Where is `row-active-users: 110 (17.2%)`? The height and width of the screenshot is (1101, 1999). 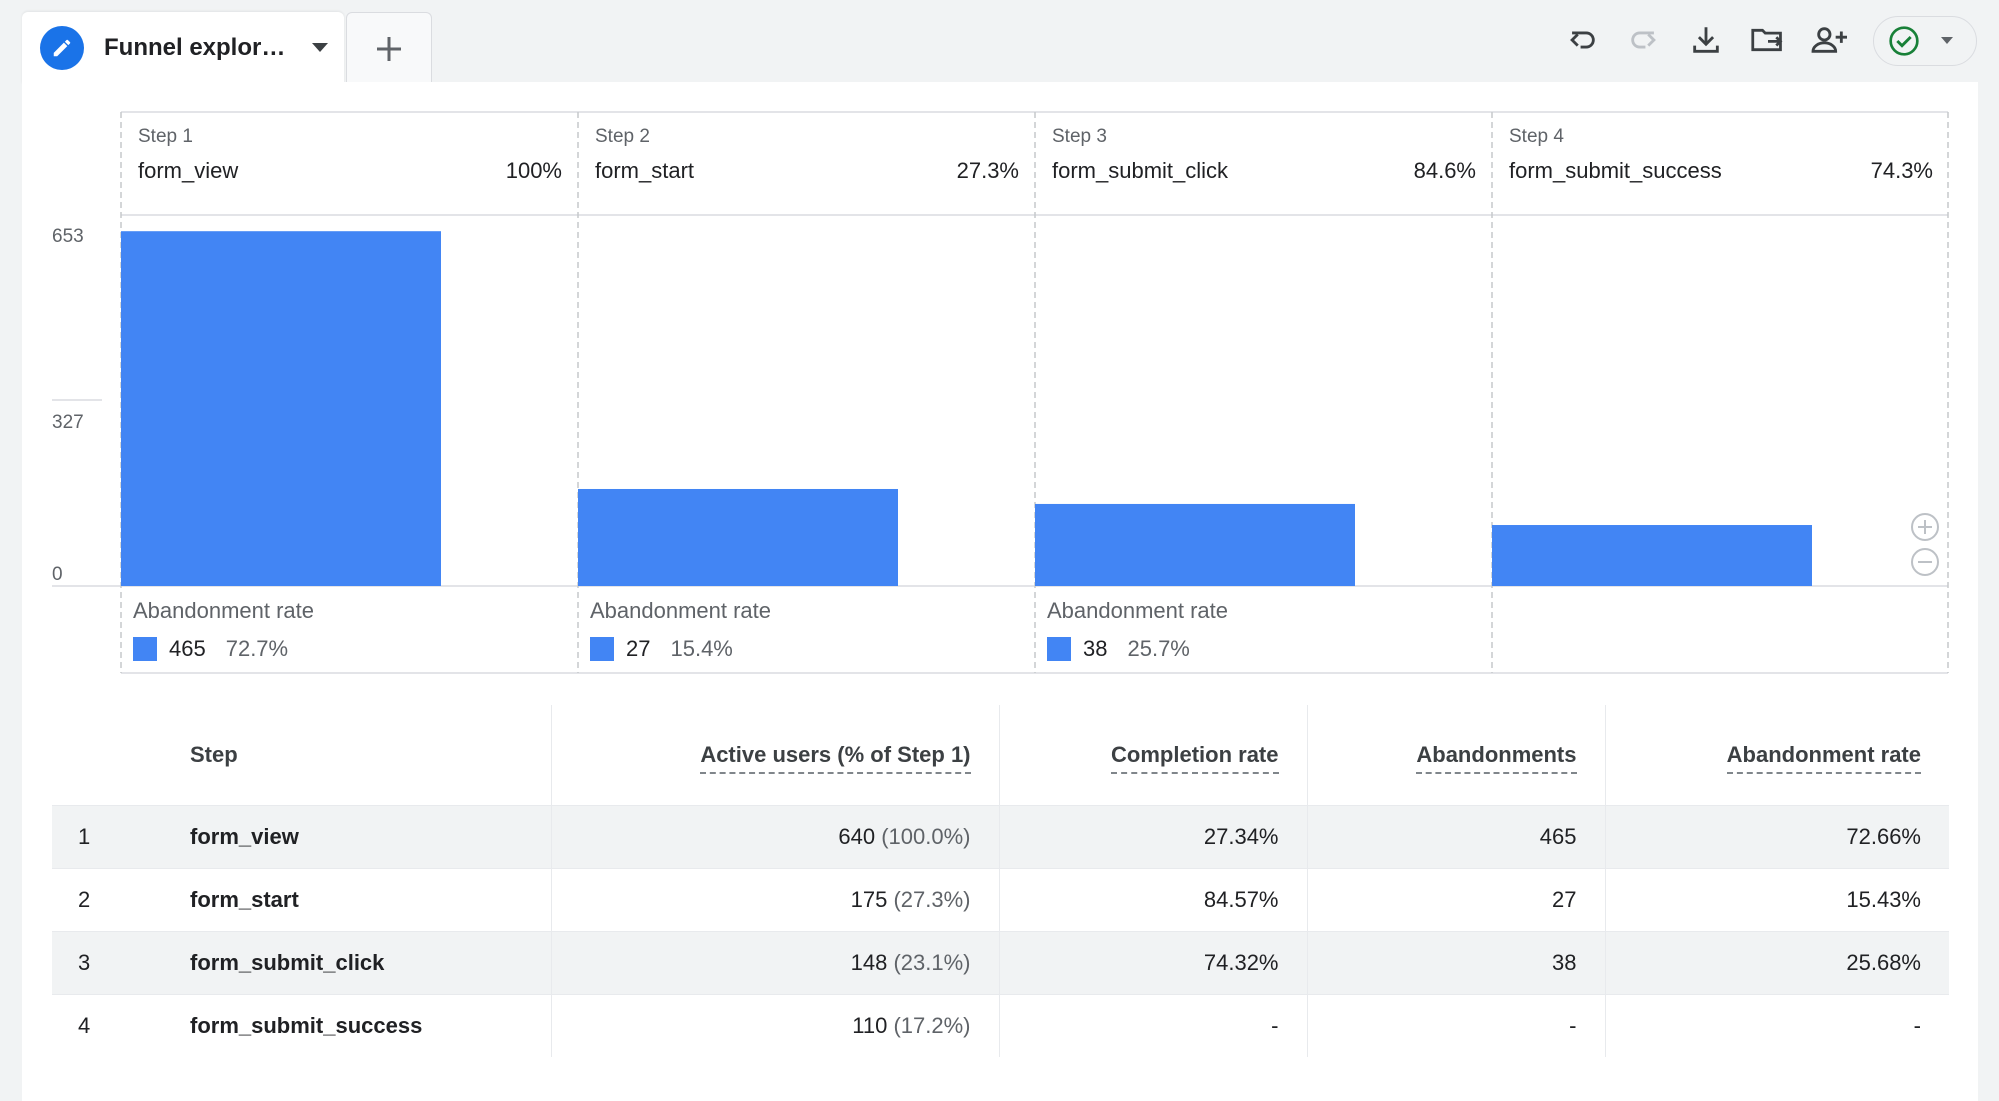 row-active-users: 110 (17.2%) is located at coordinates (775, 1025).